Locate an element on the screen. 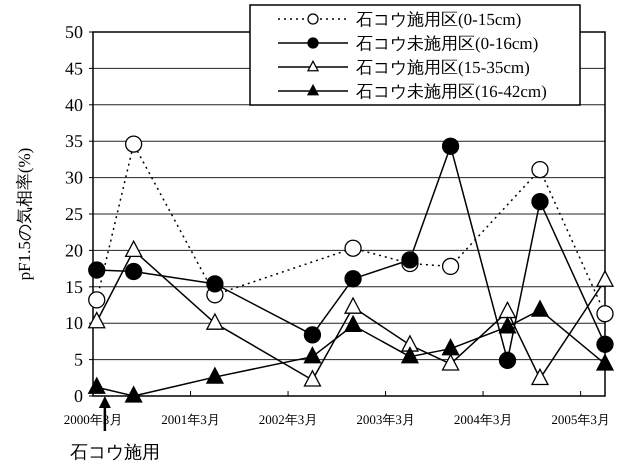 The width and height of the screenshot is (628, 470). y-tick-label: 5 is located at coordinates (78, 360).